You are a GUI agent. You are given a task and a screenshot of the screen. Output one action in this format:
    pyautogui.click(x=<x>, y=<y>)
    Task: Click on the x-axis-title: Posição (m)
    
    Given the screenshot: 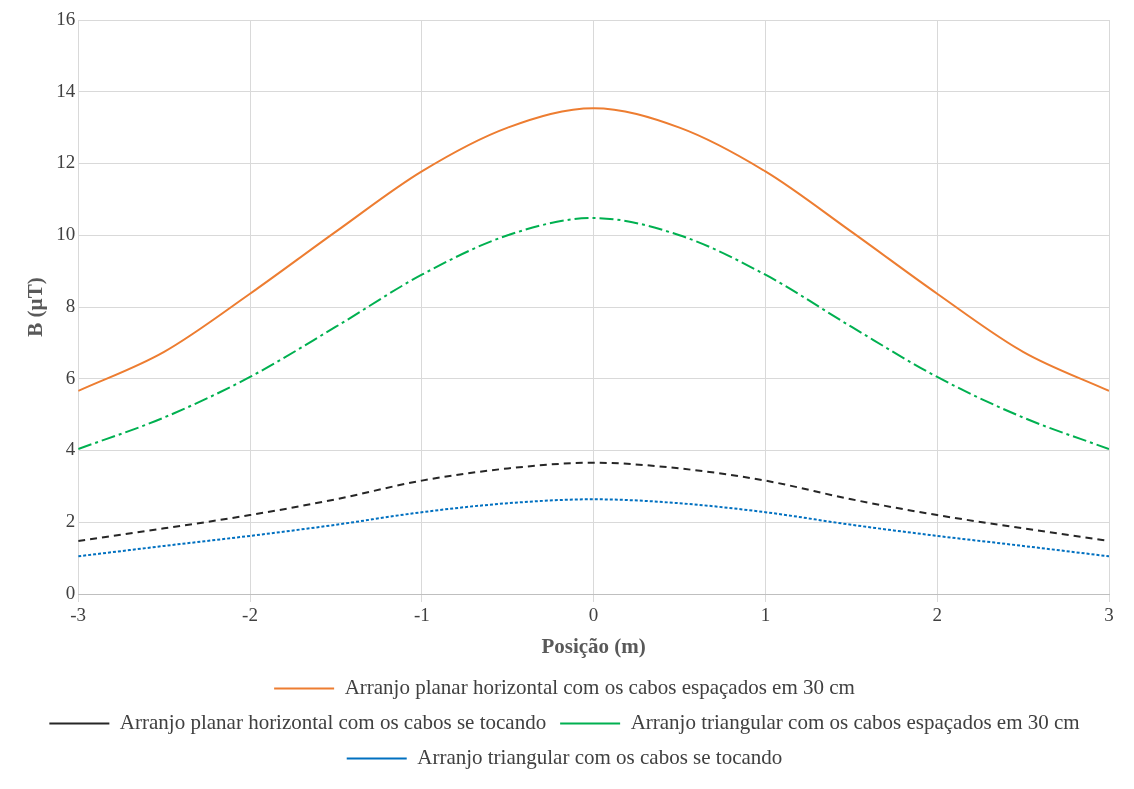 What is the action you would take?
    pyautogui.click(x=593, y=645)
    